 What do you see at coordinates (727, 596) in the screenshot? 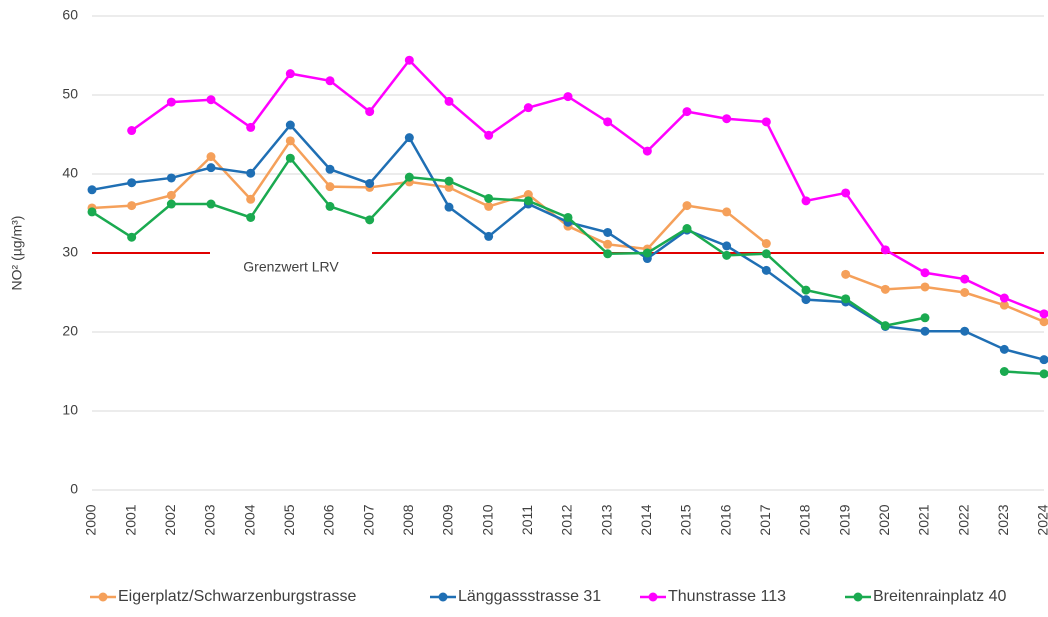
I see `legend-label: Thunstrasse 113` at bounding box center [727, 596].